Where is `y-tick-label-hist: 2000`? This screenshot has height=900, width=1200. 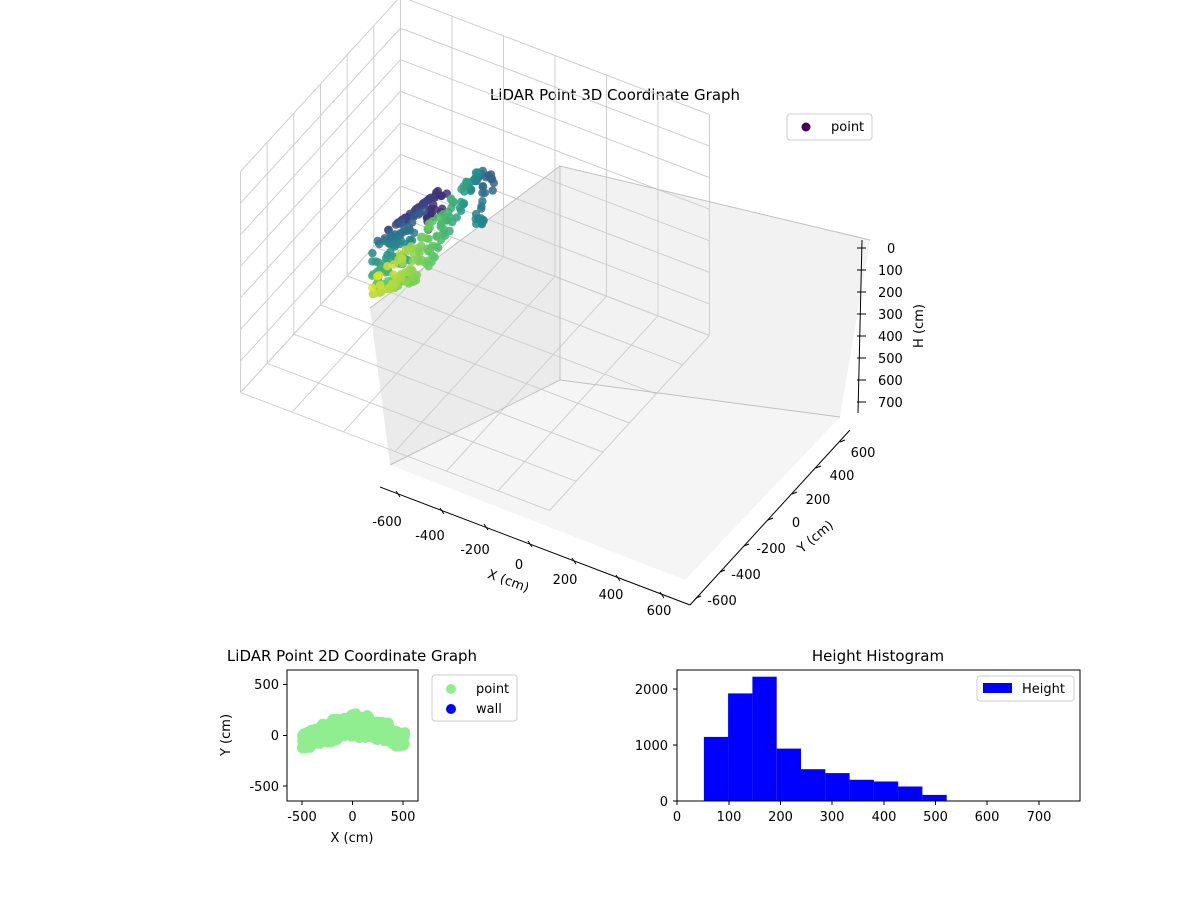 y-tick-label-hist: 2000 is located at coordinates (651, 690).